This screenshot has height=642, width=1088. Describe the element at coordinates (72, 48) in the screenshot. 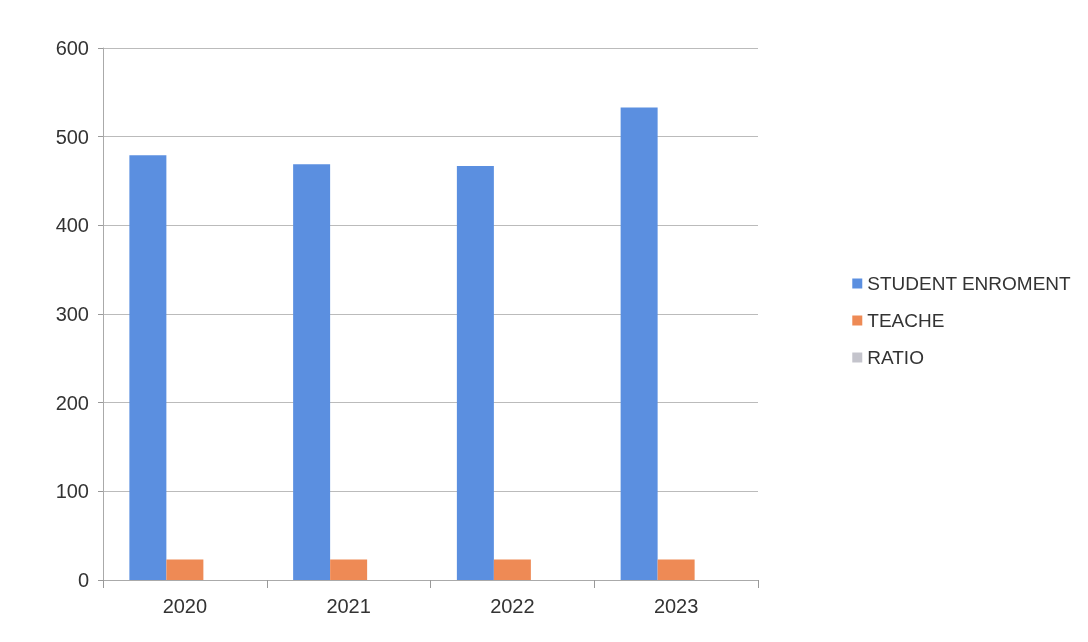

I see `y-tick-label: 600` at that location.